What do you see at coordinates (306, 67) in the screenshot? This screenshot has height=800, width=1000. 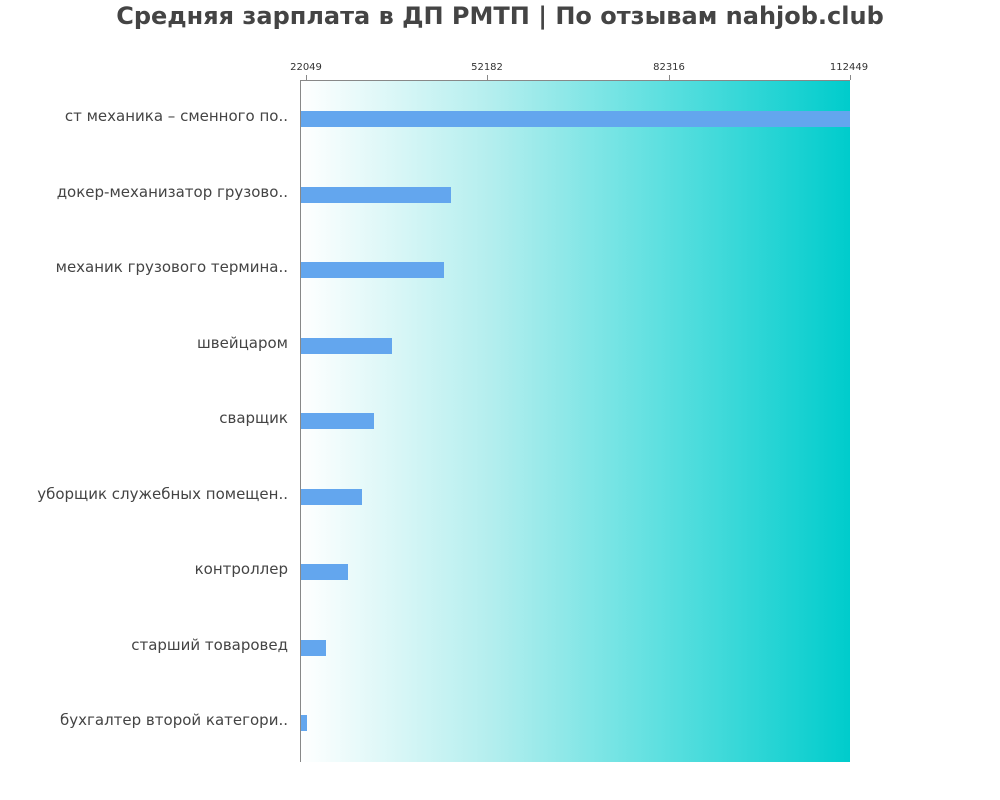 I see `x-tick-label: 22049` at bounding box center [306, 67].